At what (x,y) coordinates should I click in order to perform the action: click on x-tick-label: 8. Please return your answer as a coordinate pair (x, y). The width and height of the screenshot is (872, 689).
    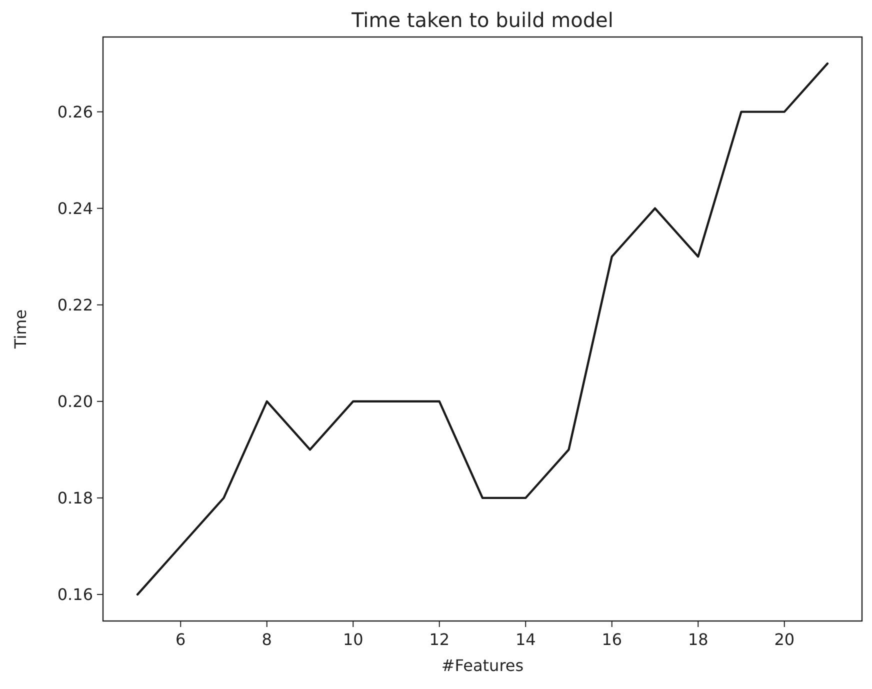
    Looking at the image, I should click on (267, 639).